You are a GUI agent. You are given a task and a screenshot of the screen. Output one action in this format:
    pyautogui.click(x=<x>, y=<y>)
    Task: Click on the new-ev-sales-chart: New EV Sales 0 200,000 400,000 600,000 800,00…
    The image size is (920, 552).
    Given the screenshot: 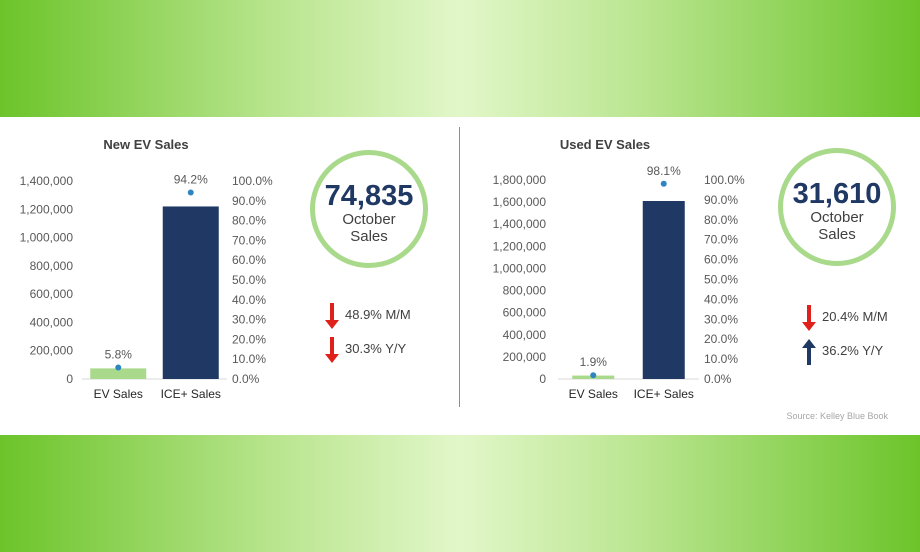 What is the action you would take?
    pyautogui.click(x=146, y=269)
    